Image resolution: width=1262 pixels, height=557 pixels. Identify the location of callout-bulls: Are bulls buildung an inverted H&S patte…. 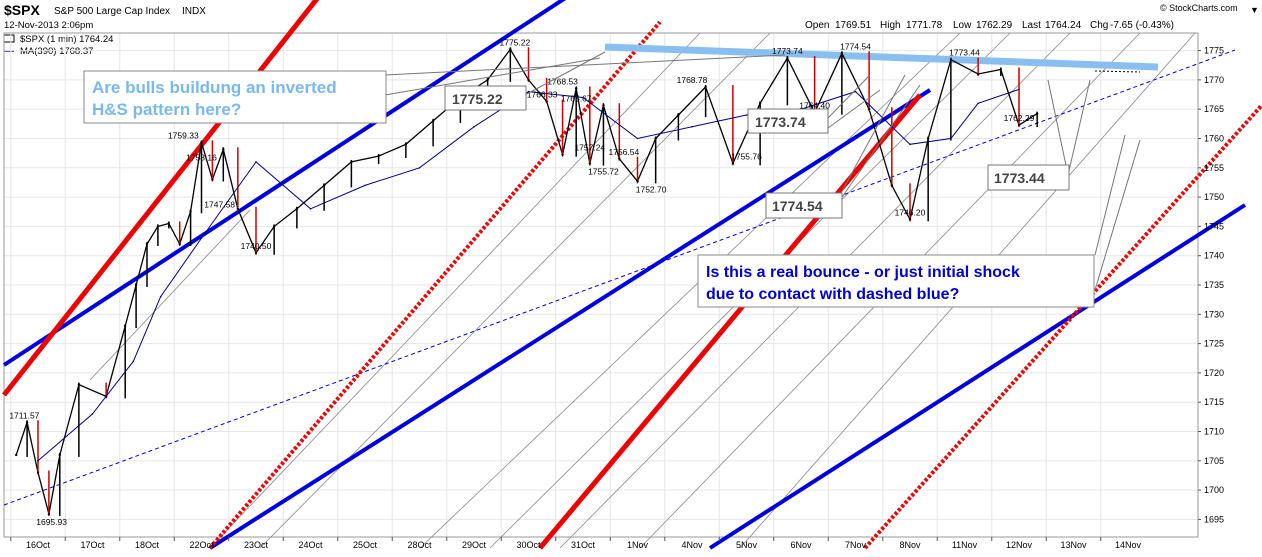
(235, 97).